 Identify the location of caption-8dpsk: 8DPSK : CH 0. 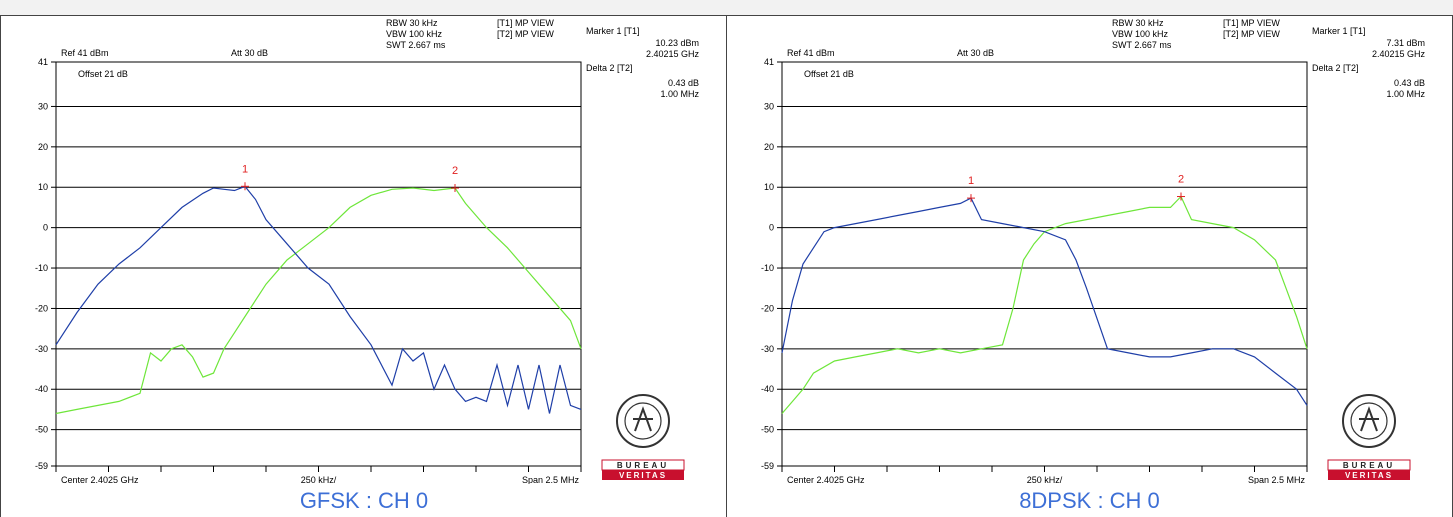
(1089, 500).